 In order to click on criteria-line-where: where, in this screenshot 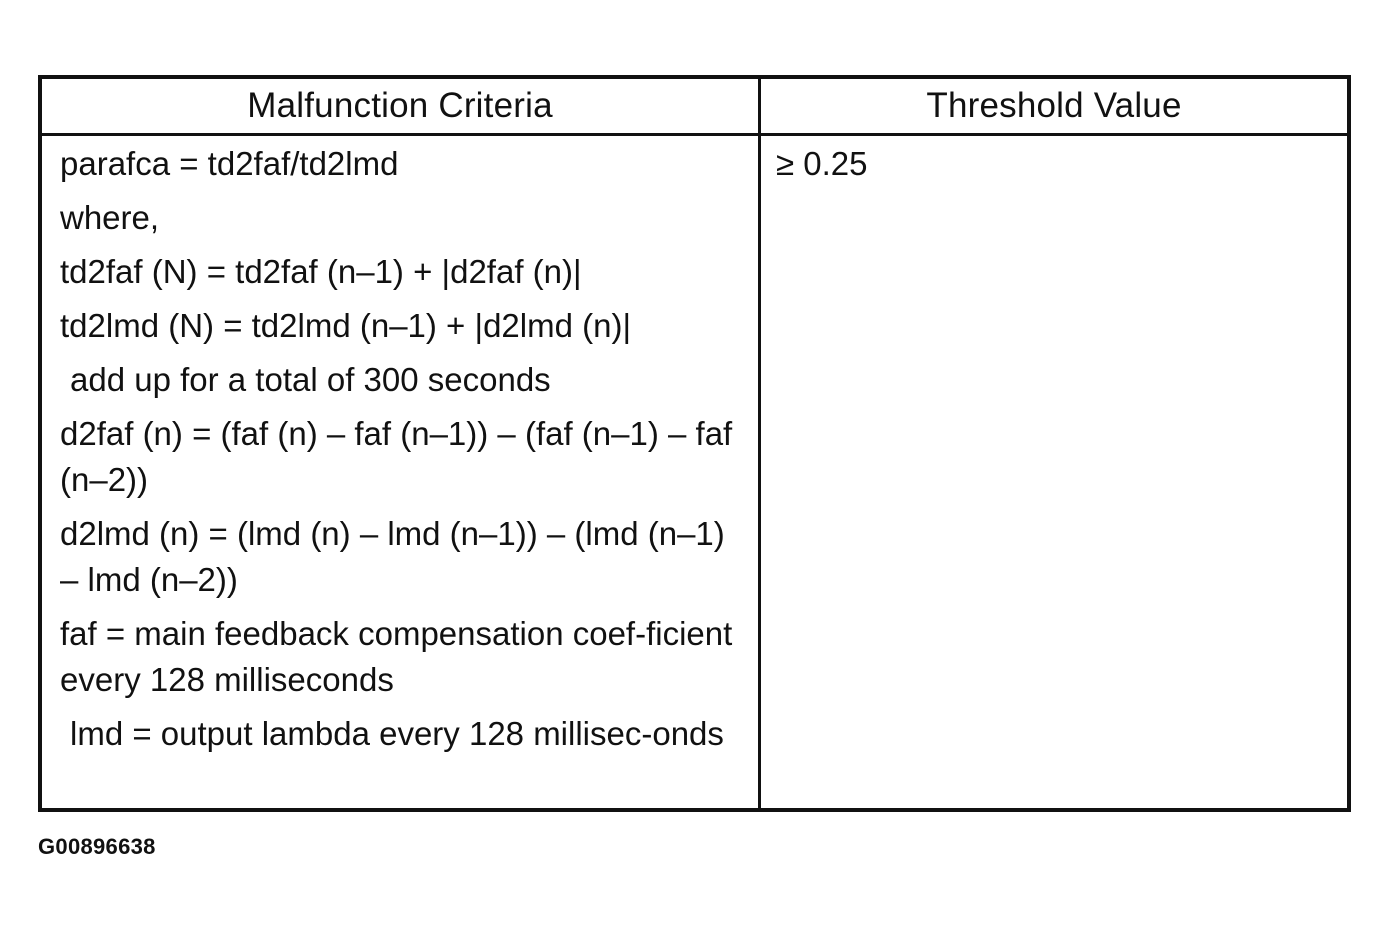, I will do `click(110, 217)`.